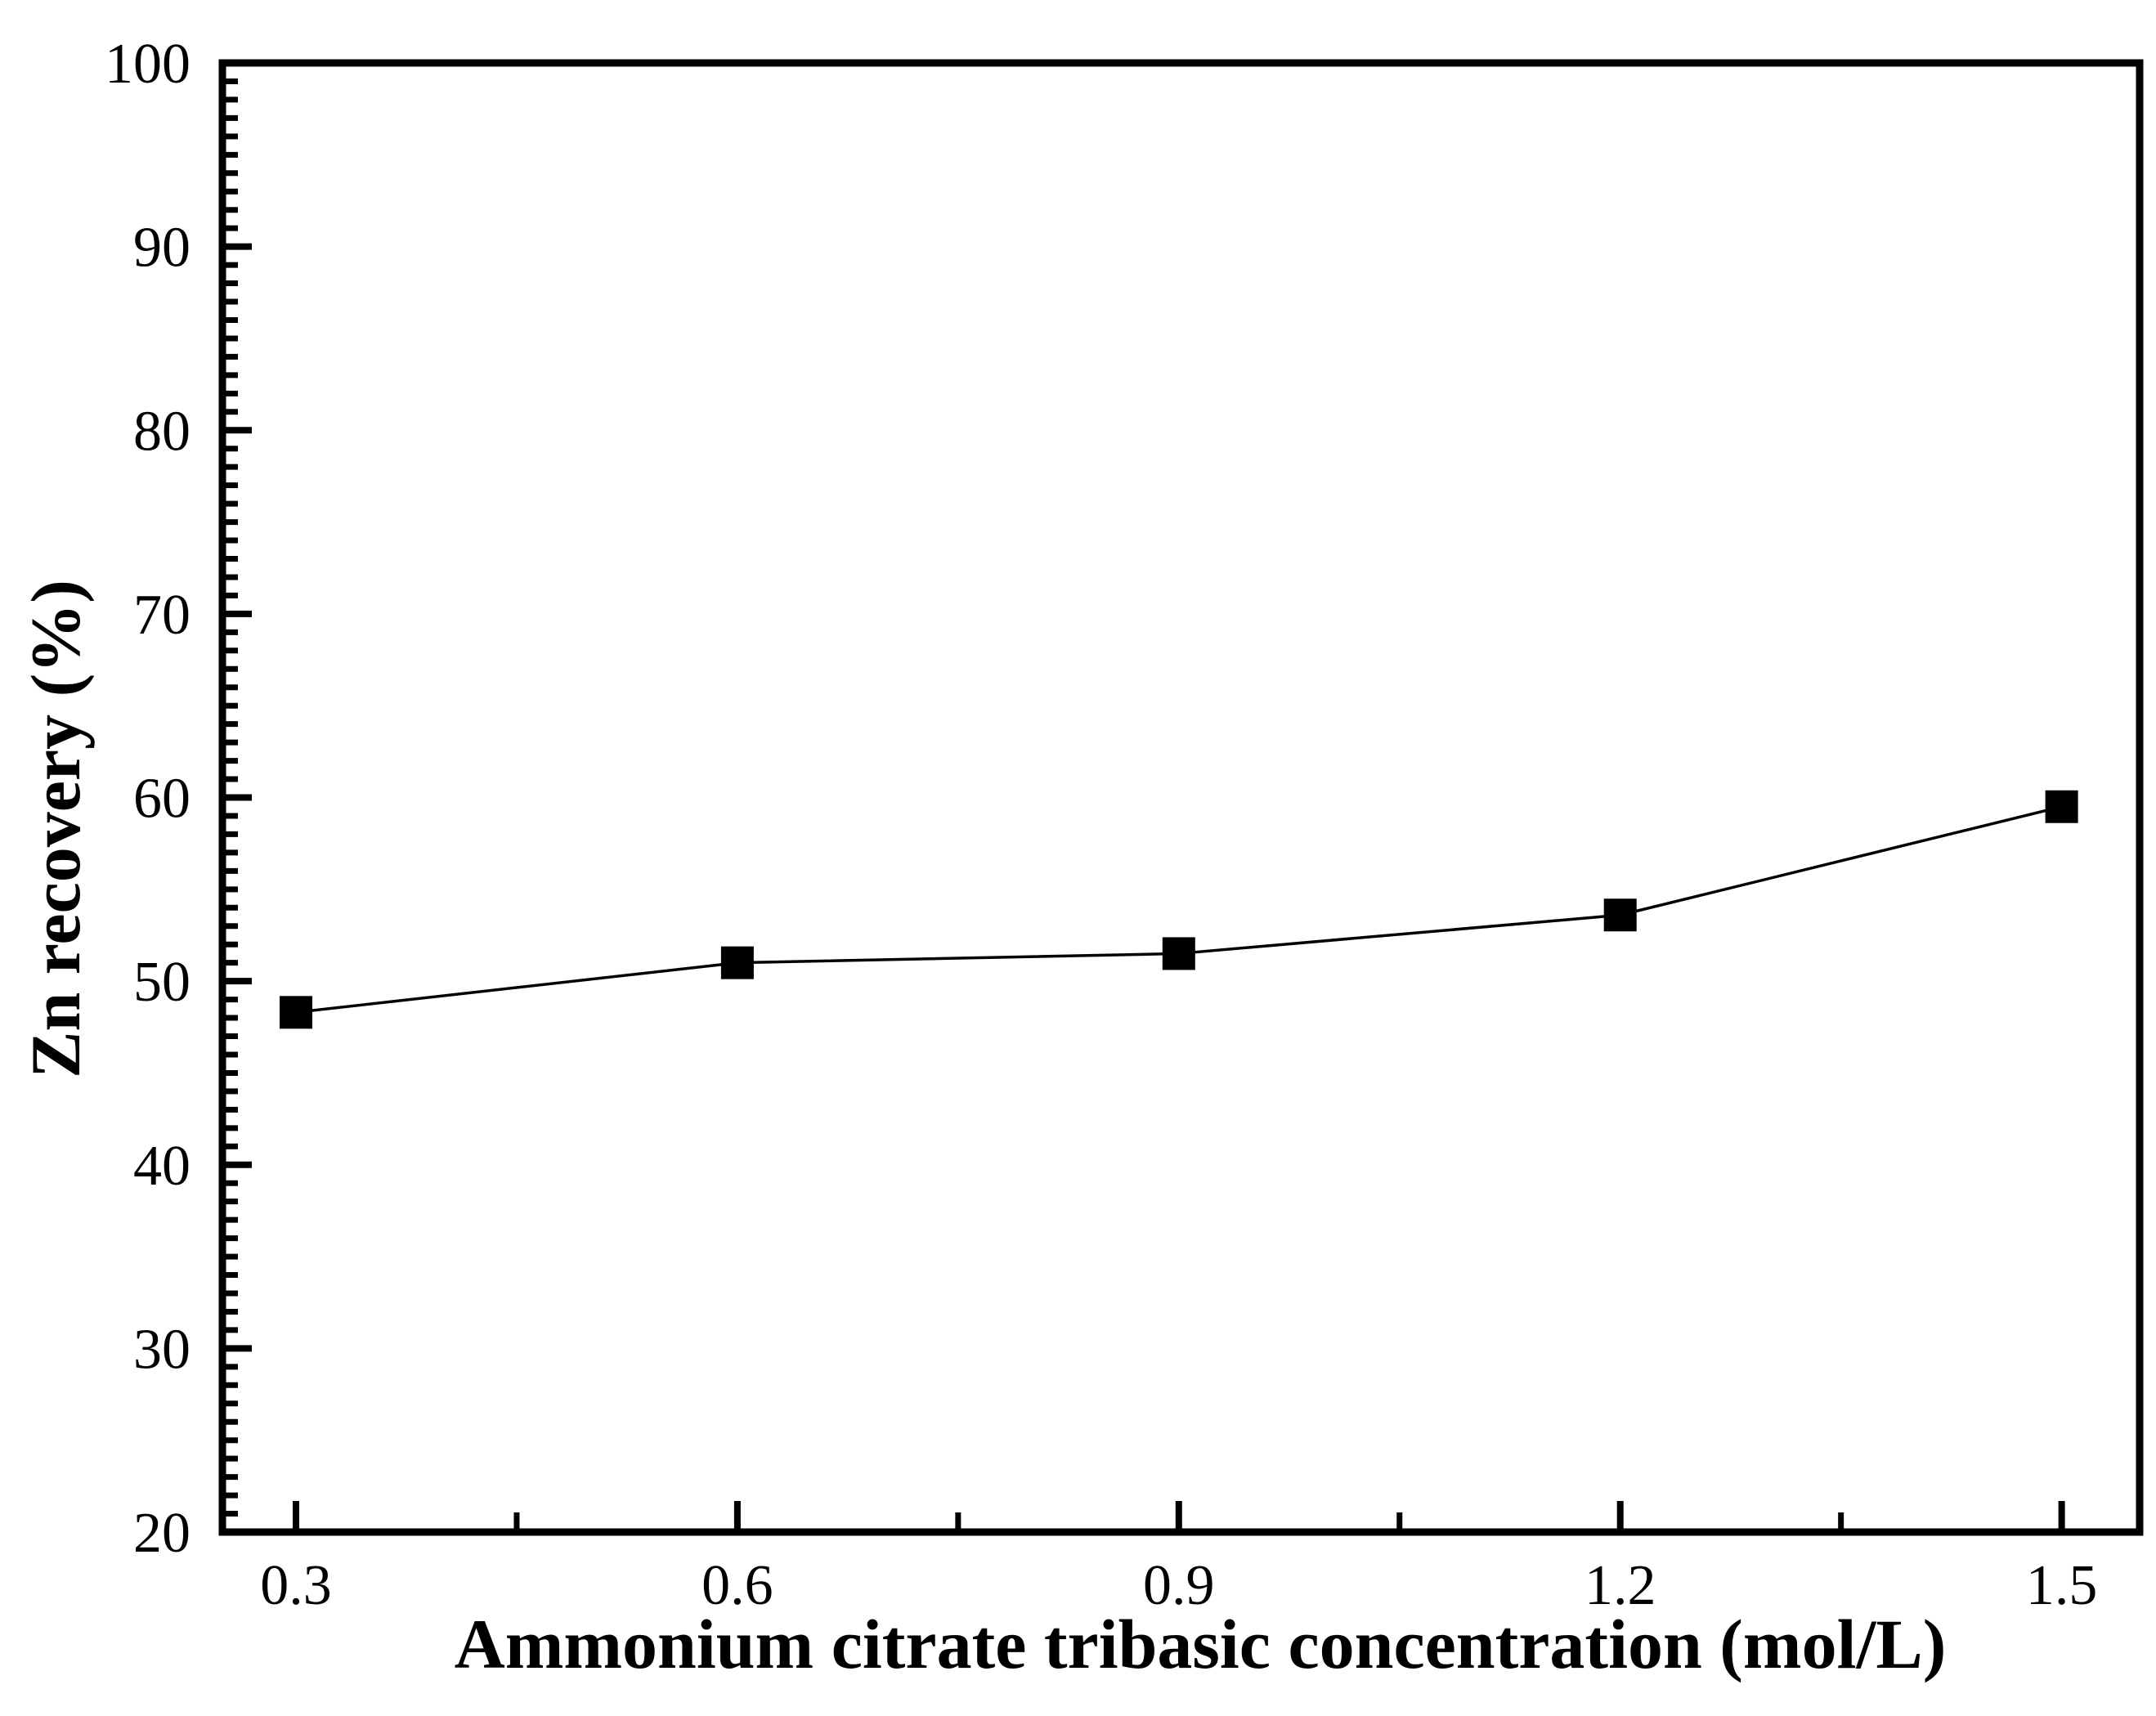 Image resolution: width=2156 pixels, height=1716 pixels. What do you see at coordinates (161, 982) in the screenshot?
I see `y-tick-label: 50` at bounding box center [161, 982].